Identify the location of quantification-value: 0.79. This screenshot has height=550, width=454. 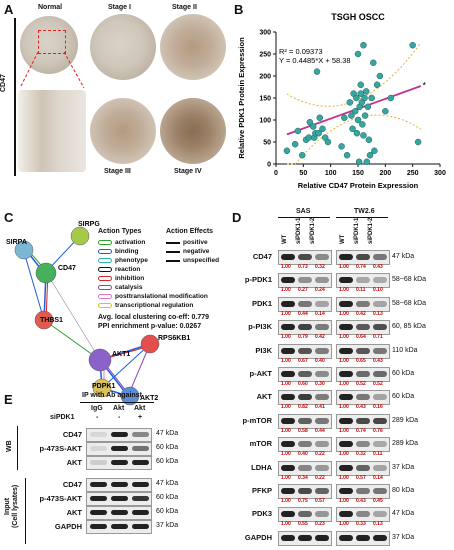
(303, 337).